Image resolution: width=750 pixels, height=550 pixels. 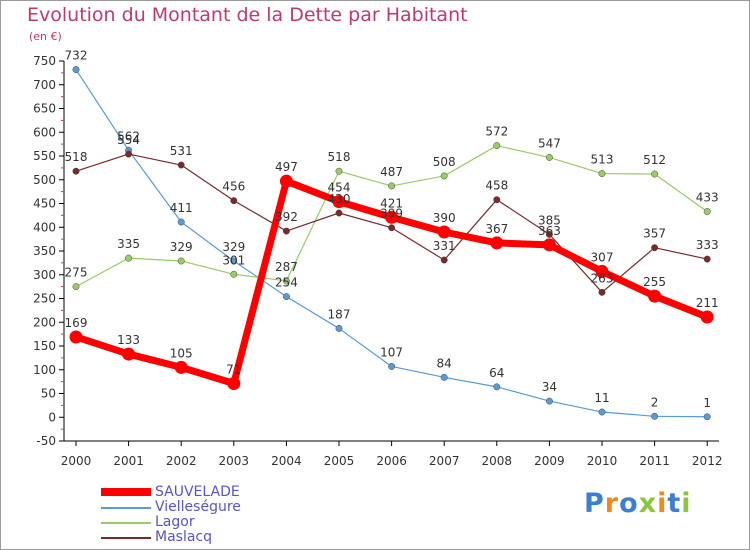 What do you see at coordinates (76, 56) in the screenshot?
I see `data-label: 732` at bounding box center [76, 56].